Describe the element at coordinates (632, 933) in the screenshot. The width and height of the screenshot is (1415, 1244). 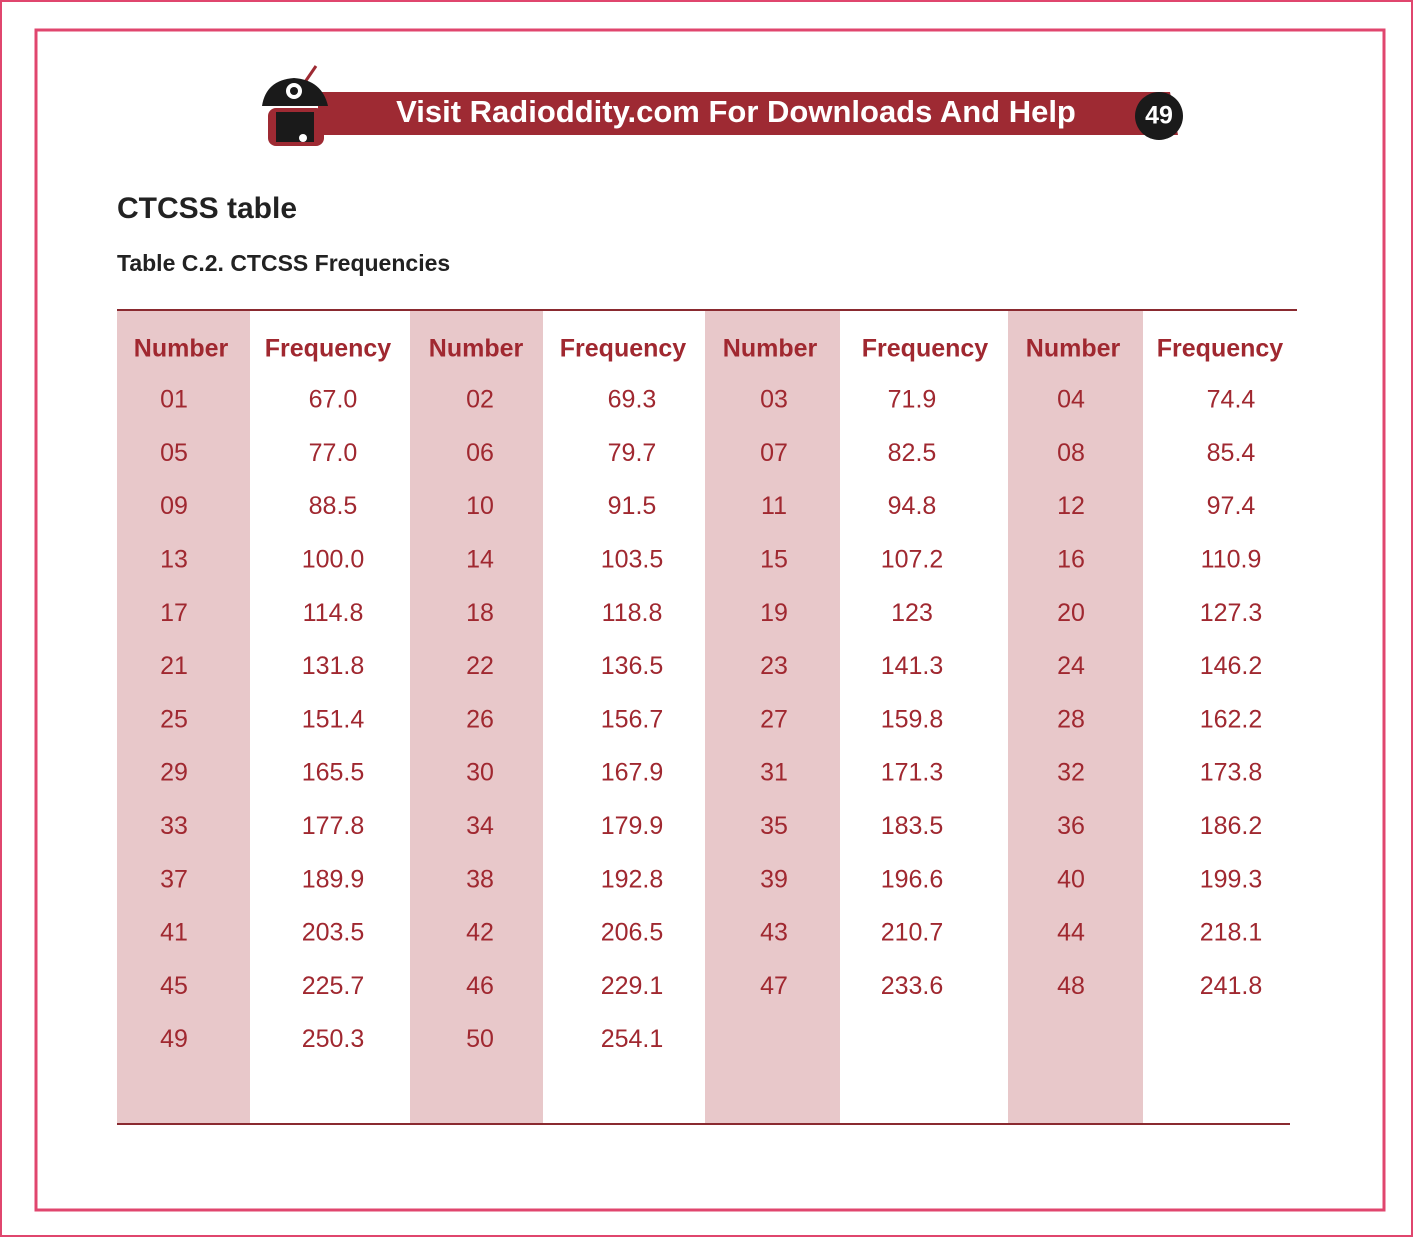
I see `table-cell: 206.5` at that location.